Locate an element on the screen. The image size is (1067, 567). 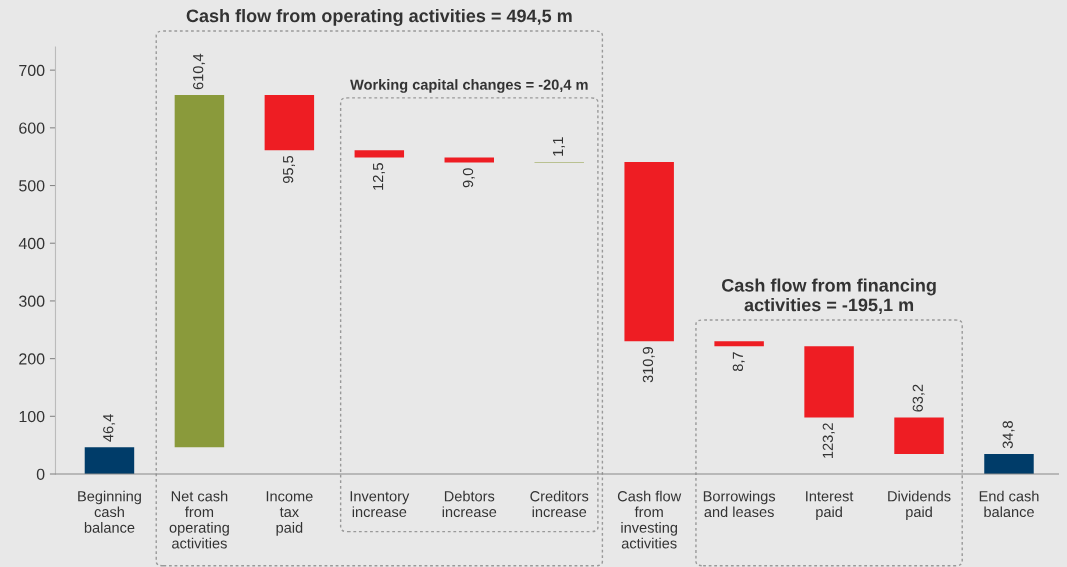
y-tick-label: 300 is located at coordinates (32, 301).